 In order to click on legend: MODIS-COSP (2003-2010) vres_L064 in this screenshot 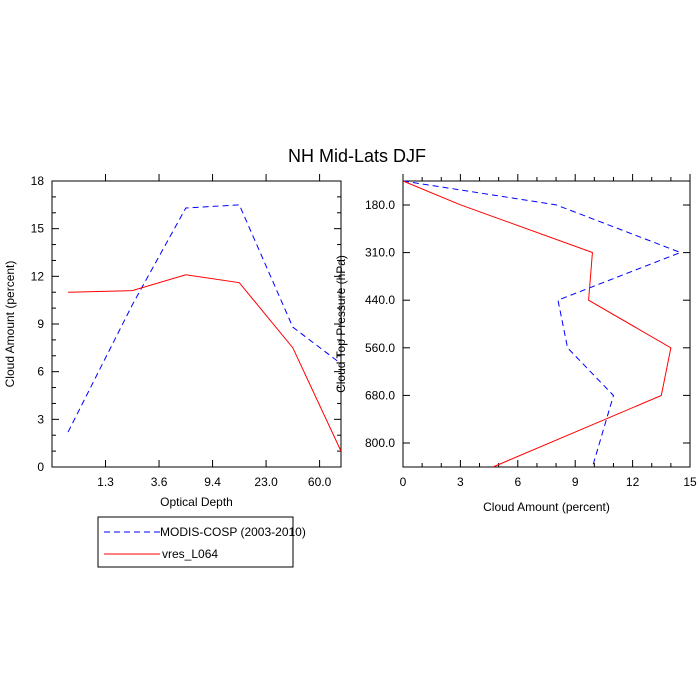, I will do `click(201, 542)`.